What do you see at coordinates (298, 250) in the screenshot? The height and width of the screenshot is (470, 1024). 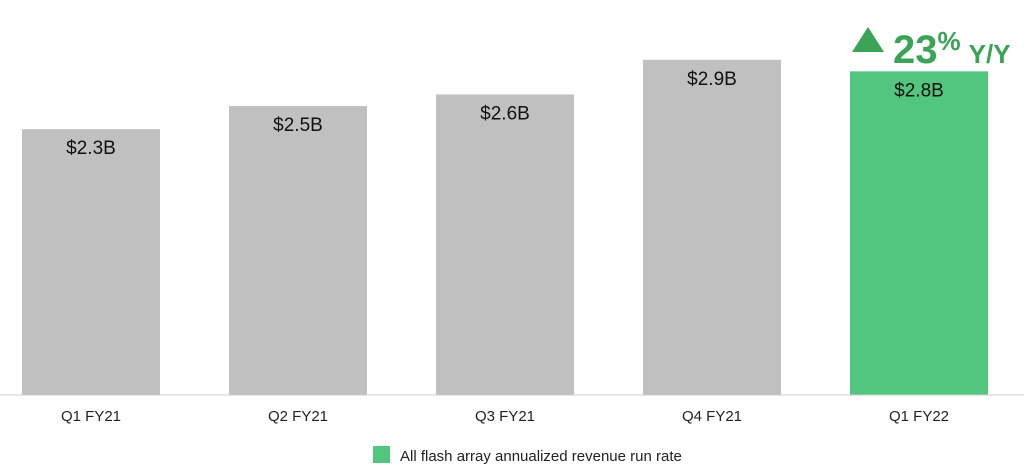 I see `bar-q2-fy21` at bounding box center [298, 250].